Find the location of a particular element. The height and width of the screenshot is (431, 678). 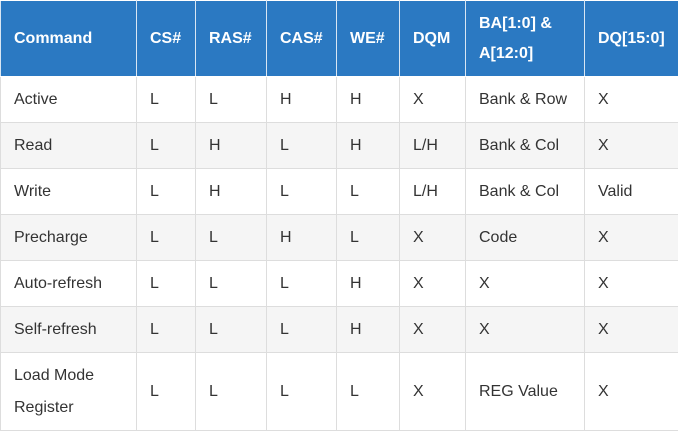

table-row: Auto-refresh L L L H X X X is located at coordinates (339, 284).